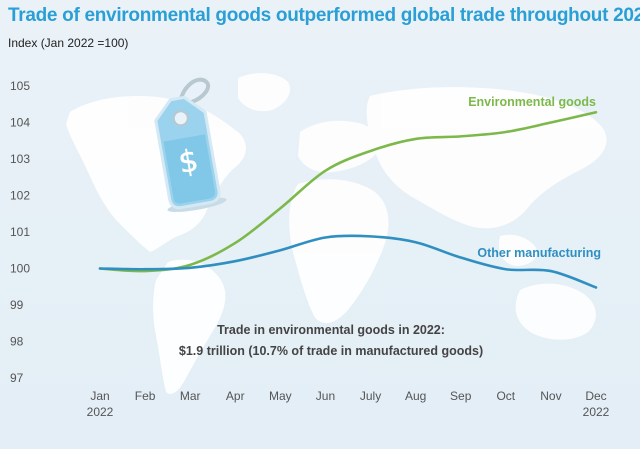 This screenshot has height=449, width=640. Describe the element at coordinates (189, 327) in the screenshot. I see `south-america-shape` at that location.